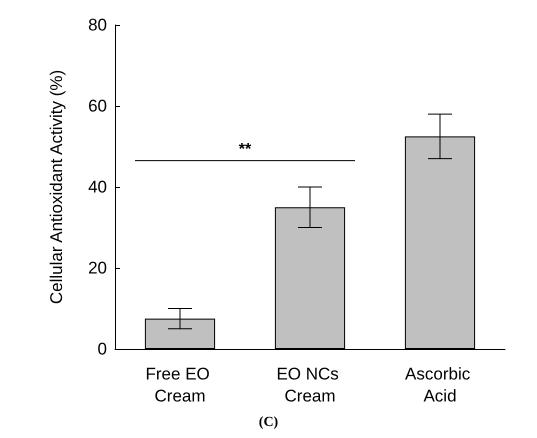 Image resolution: width=537 pixels, height=438 pixels. What do you see at coordinates (97, 106) in the screenshot?
I see `y-tick-label: 60` at bounding box center [97, 106].